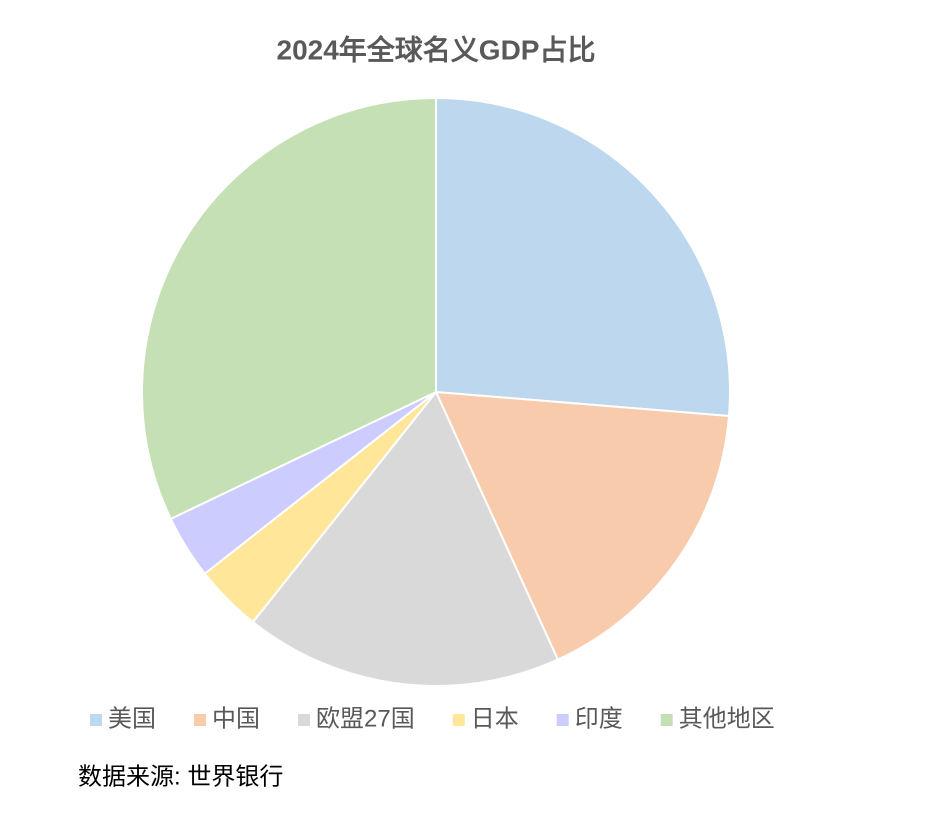 The image size is (938, 820). What do you see at coordinates (599, 718) in the screenshot?
I see `legend-label: 印度` at bounding box center [599, 718].